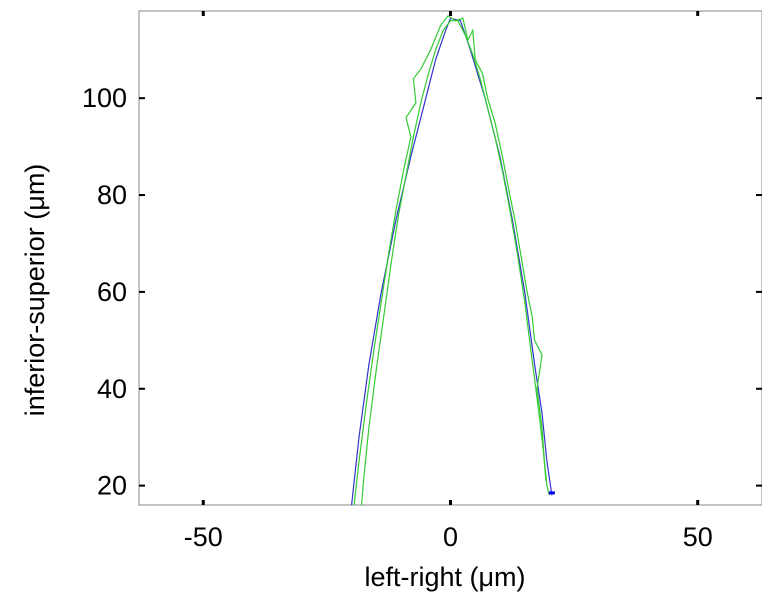 The width and height of the screenshot is (762, 602). What do you see at coordinates (450, 537) in the screenshot?
I see `x-tick-label: 0` at bounding box center [450, 537].